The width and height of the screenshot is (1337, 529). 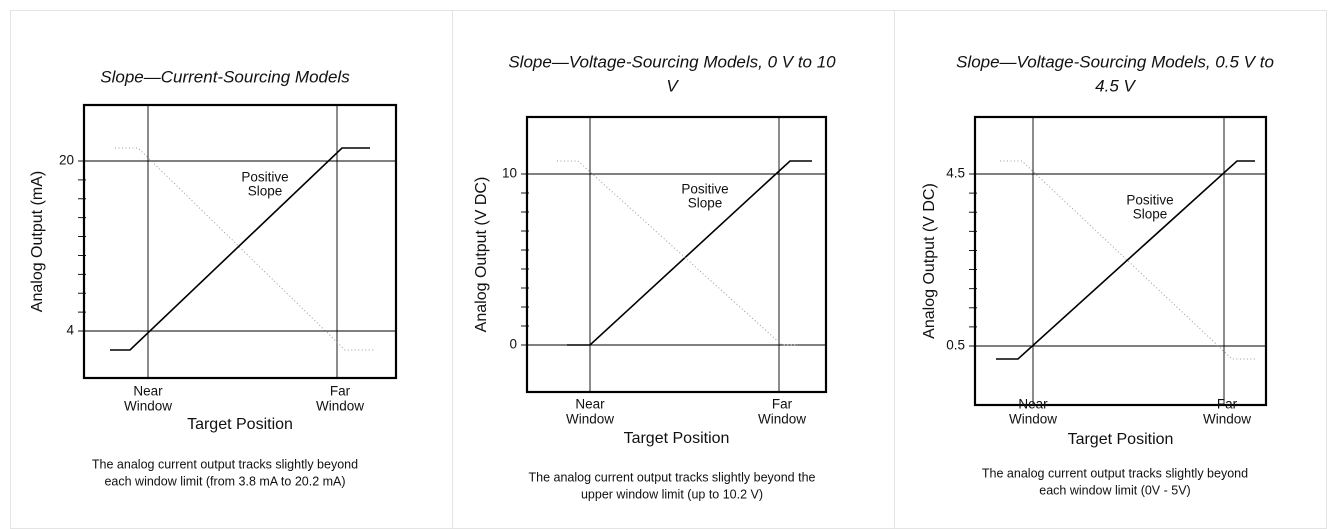 What do you see at coordinates (672, 85) in the screenshot?
I see `panel-title: V` at bounding box center [672, 85].